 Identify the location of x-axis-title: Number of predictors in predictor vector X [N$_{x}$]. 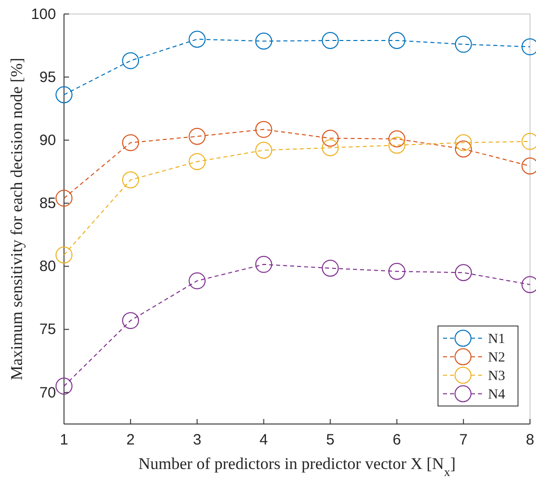
(297, 466).